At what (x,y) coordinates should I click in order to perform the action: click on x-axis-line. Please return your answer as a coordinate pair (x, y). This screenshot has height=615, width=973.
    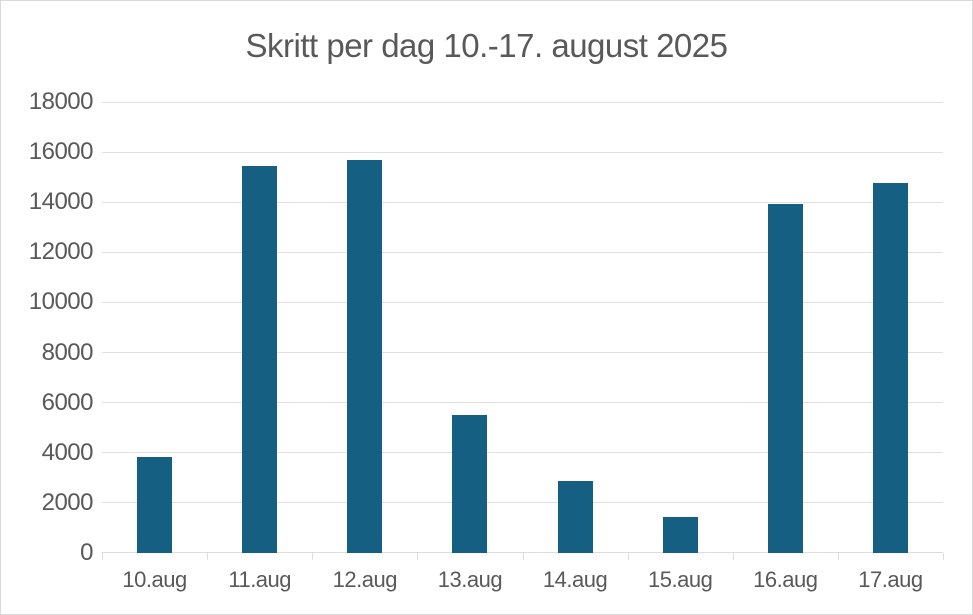
    Looking at the image, I should click on (522, 552).